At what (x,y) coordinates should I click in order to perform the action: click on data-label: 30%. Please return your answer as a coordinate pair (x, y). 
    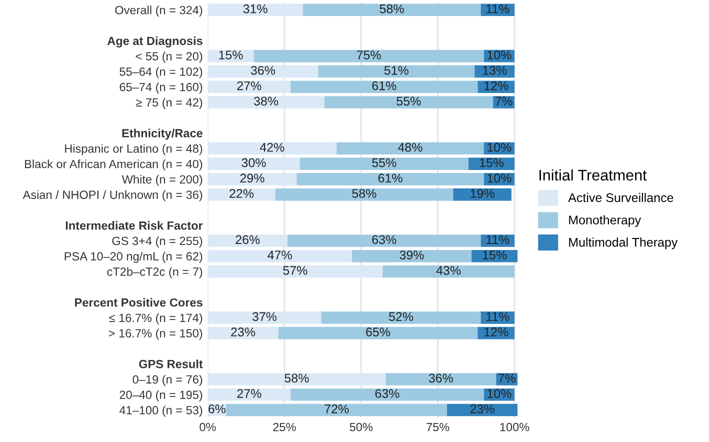
    Looking at the image, I should click on (254, 163).